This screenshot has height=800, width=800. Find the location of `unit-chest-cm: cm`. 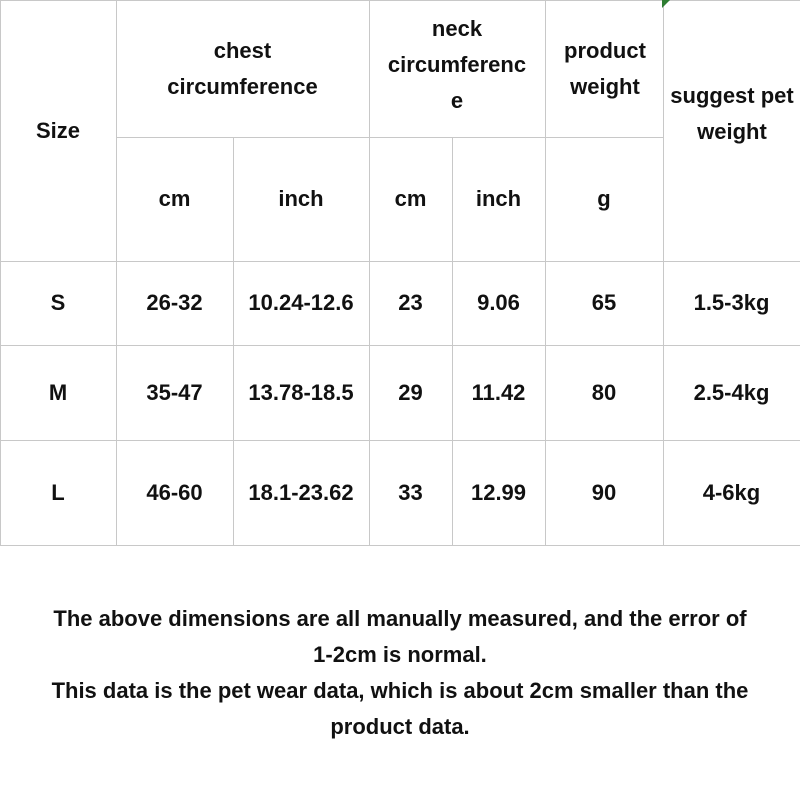

unit-chest-cm: cm is located at coordinates (174, 198).